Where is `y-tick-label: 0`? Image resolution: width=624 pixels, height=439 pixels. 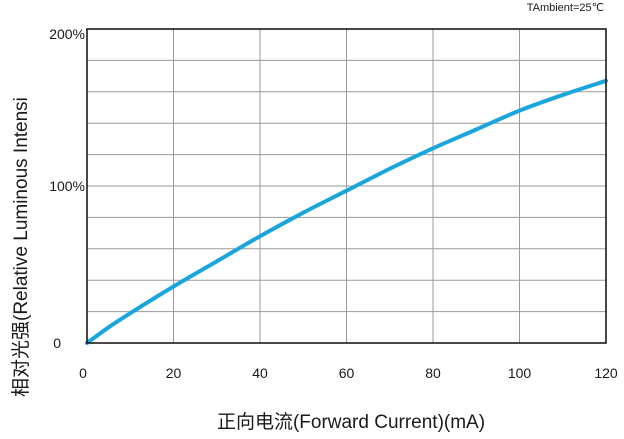 y-tick-label: 0 is located at coordinates (57, 343).